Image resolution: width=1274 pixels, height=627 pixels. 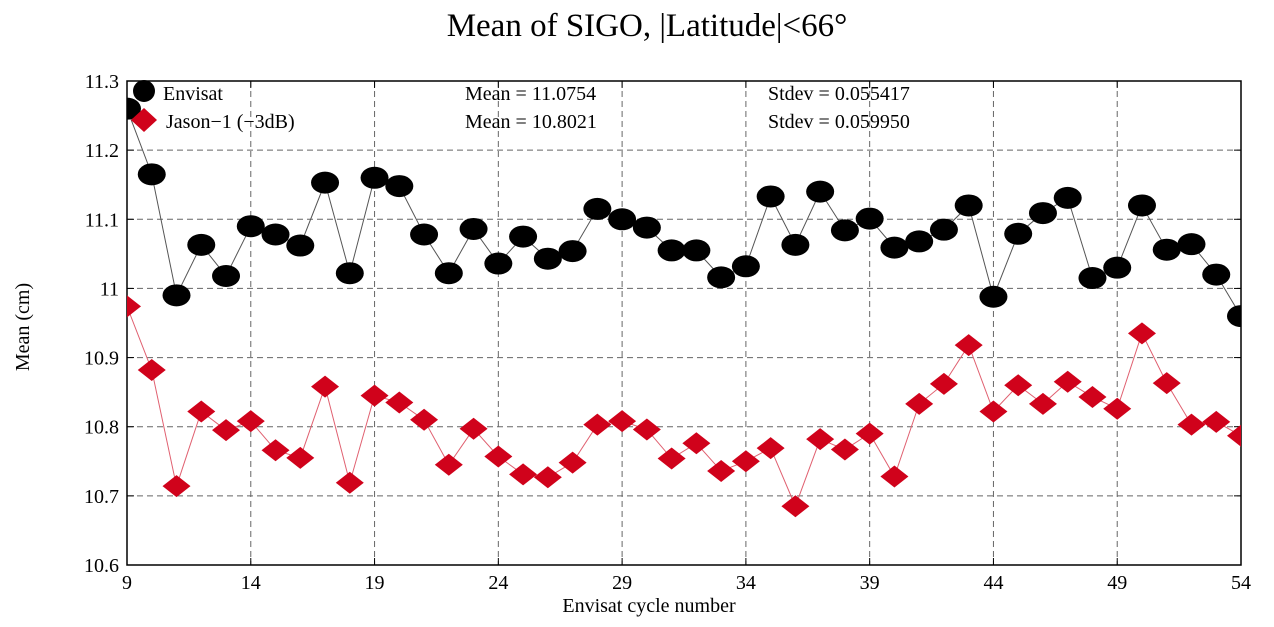 What do you see at coordinates (102, 151) in the screenshot?
I see `y-tick-label: 11.2` at bounding box center [102, 151].